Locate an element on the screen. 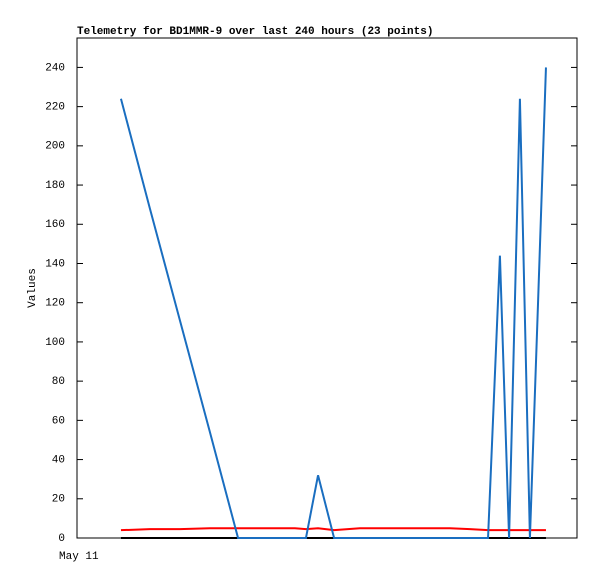  y-tick-label: 180 is located at coordinates (55, 186).